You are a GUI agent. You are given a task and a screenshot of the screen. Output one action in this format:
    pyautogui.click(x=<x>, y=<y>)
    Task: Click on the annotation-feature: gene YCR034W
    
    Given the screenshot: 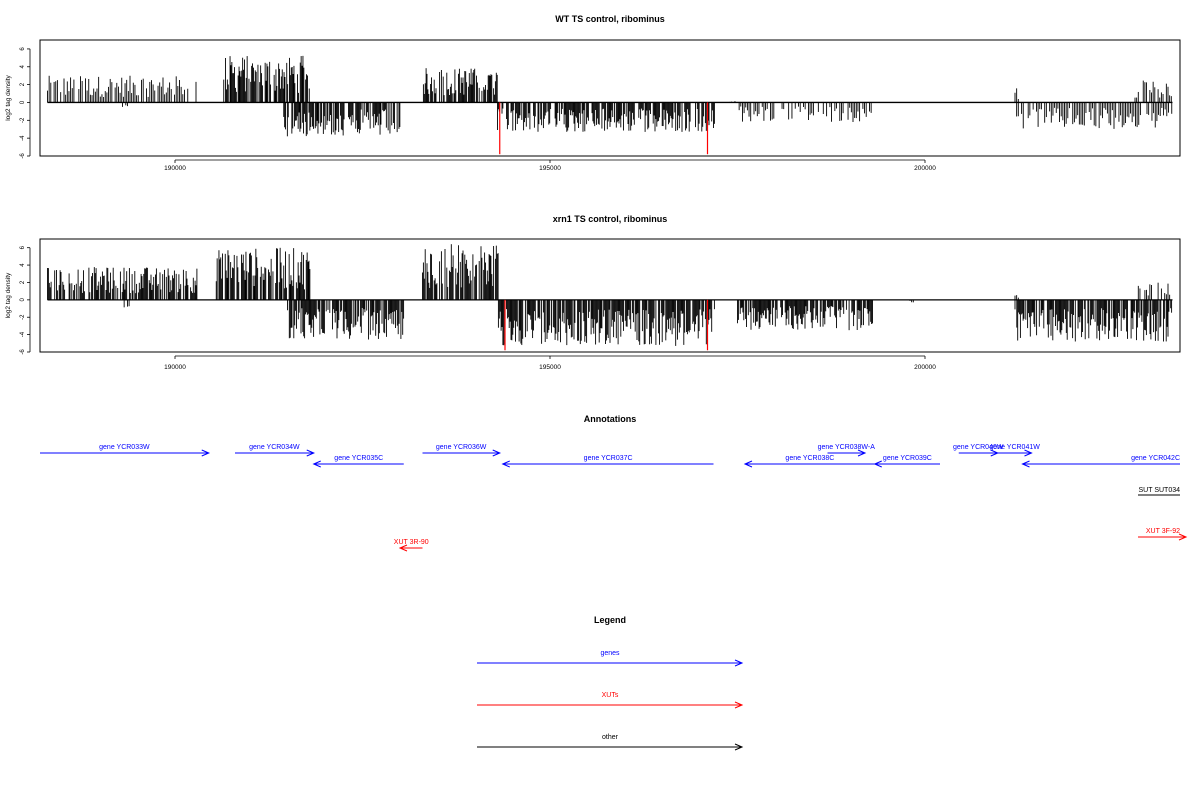 What is the action you would take?
    pyautogui.click(x=275, y=450)
    